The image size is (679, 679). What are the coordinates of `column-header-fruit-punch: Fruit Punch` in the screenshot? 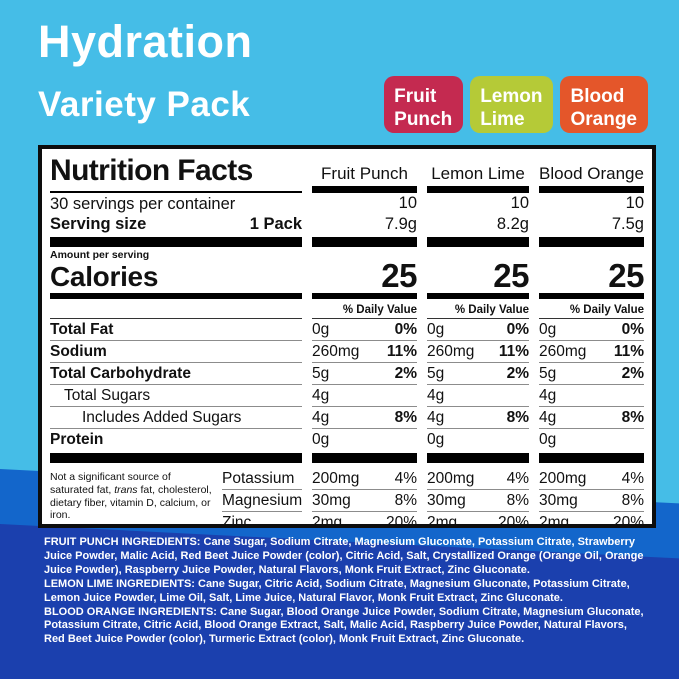 It's located at (364, 172).